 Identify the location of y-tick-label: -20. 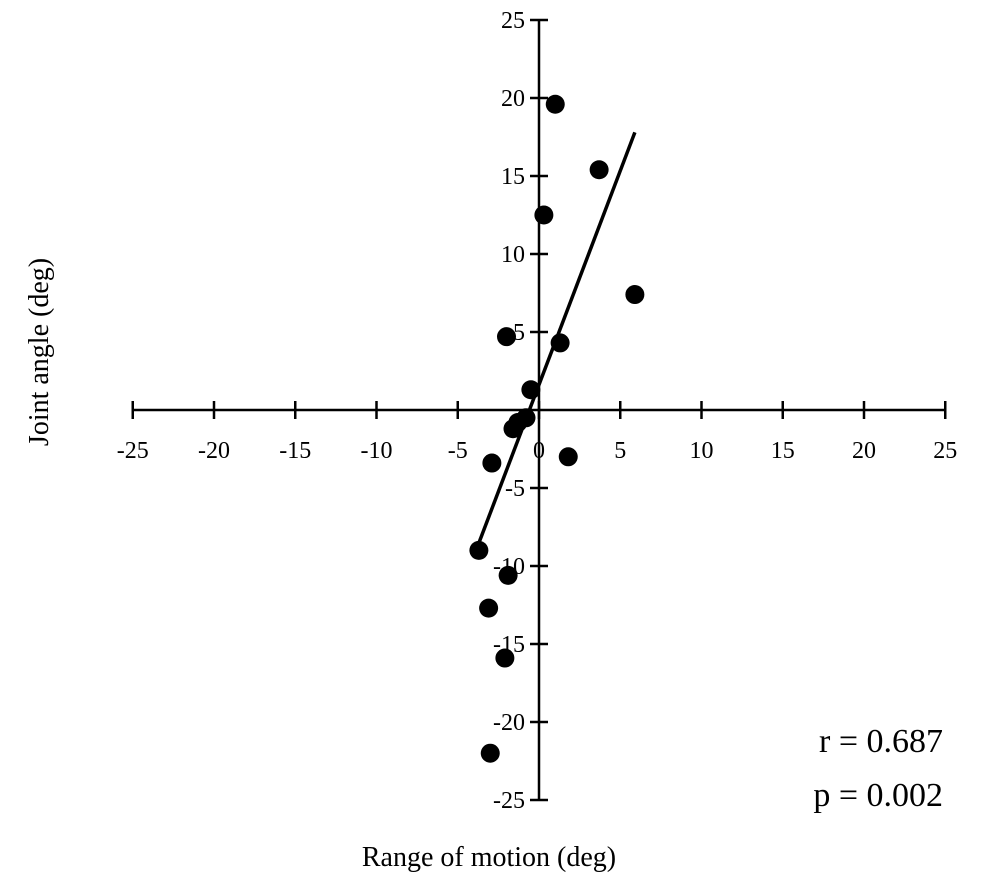
(509, 723).